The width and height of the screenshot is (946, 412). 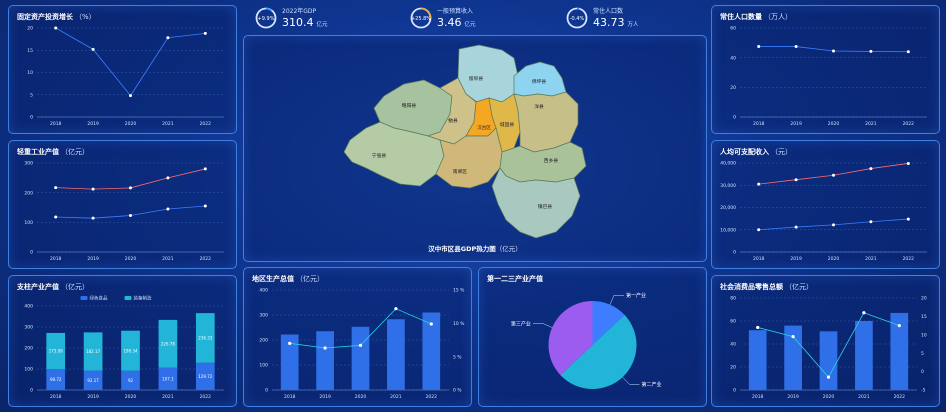 What do you see at coordinates (379, 155) in the screenshot?
I see `map-label: 宁强县` at bounding box center [379, 155].